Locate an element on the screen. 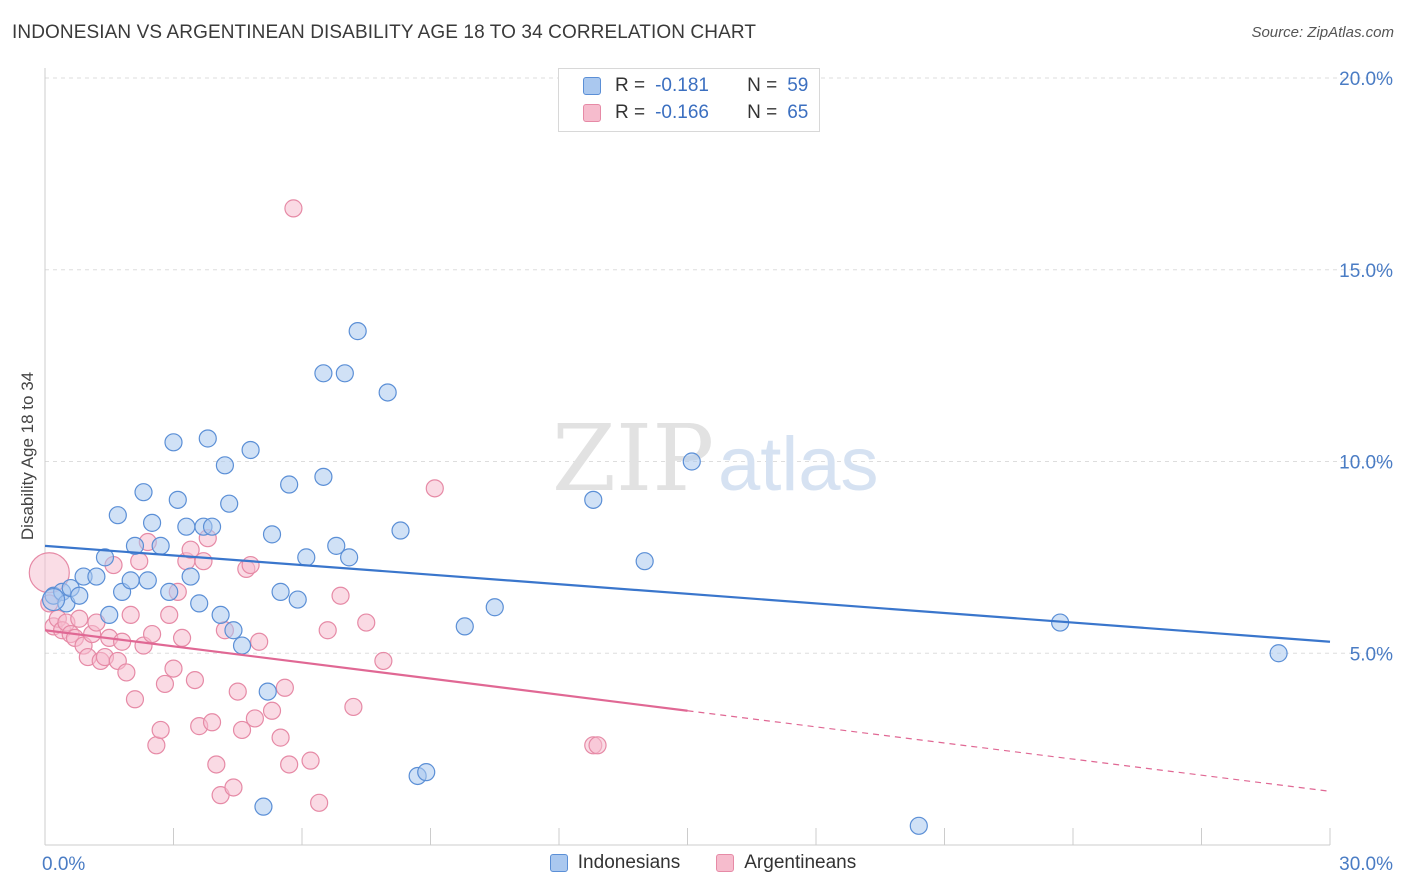  legend-row-argentineans: R = -0.166 N = 65 is located at coordinates (695, 113).